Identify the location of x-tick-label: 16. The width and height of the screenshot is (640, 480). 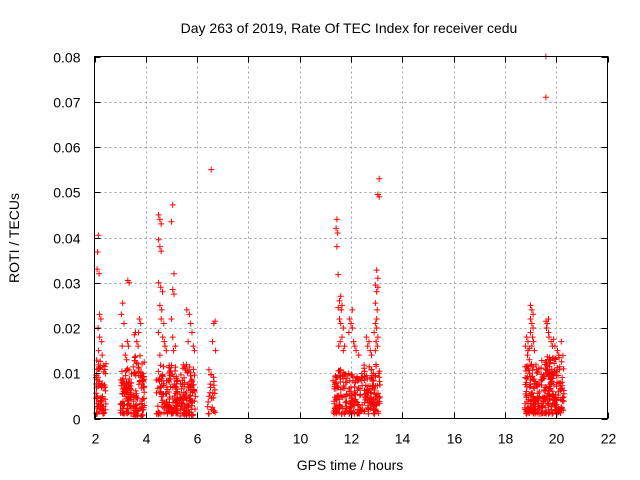
(455, 439).